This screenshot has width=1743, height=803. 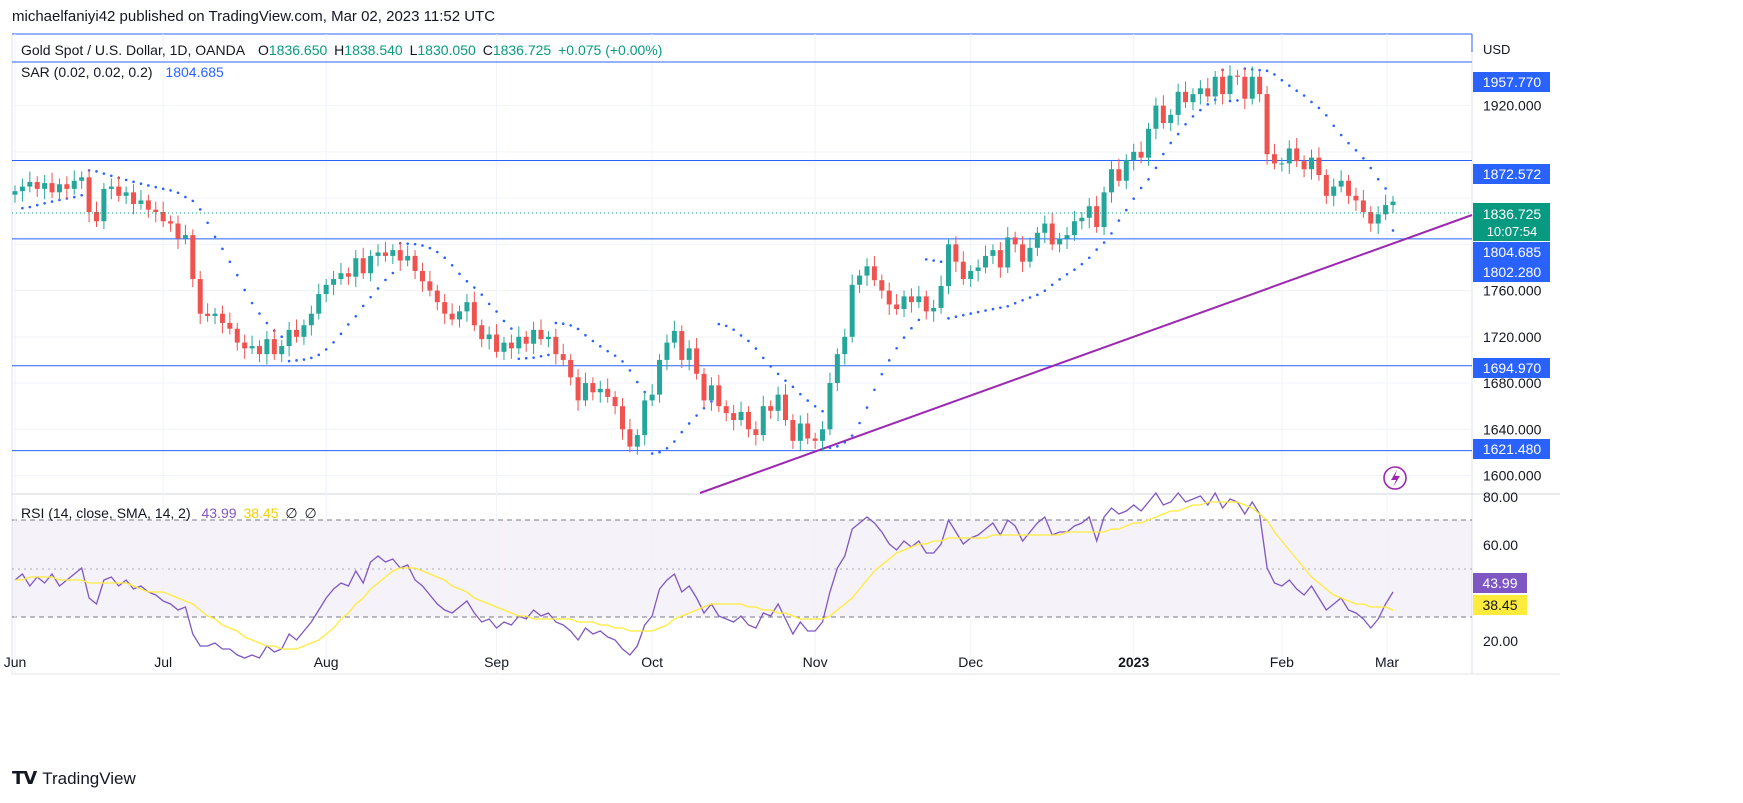 What do you see at coordinates (74, 778) in the screenshot?
I see `footer: 𝗧𝗩 TradingView` at bounding box center [74, 778].